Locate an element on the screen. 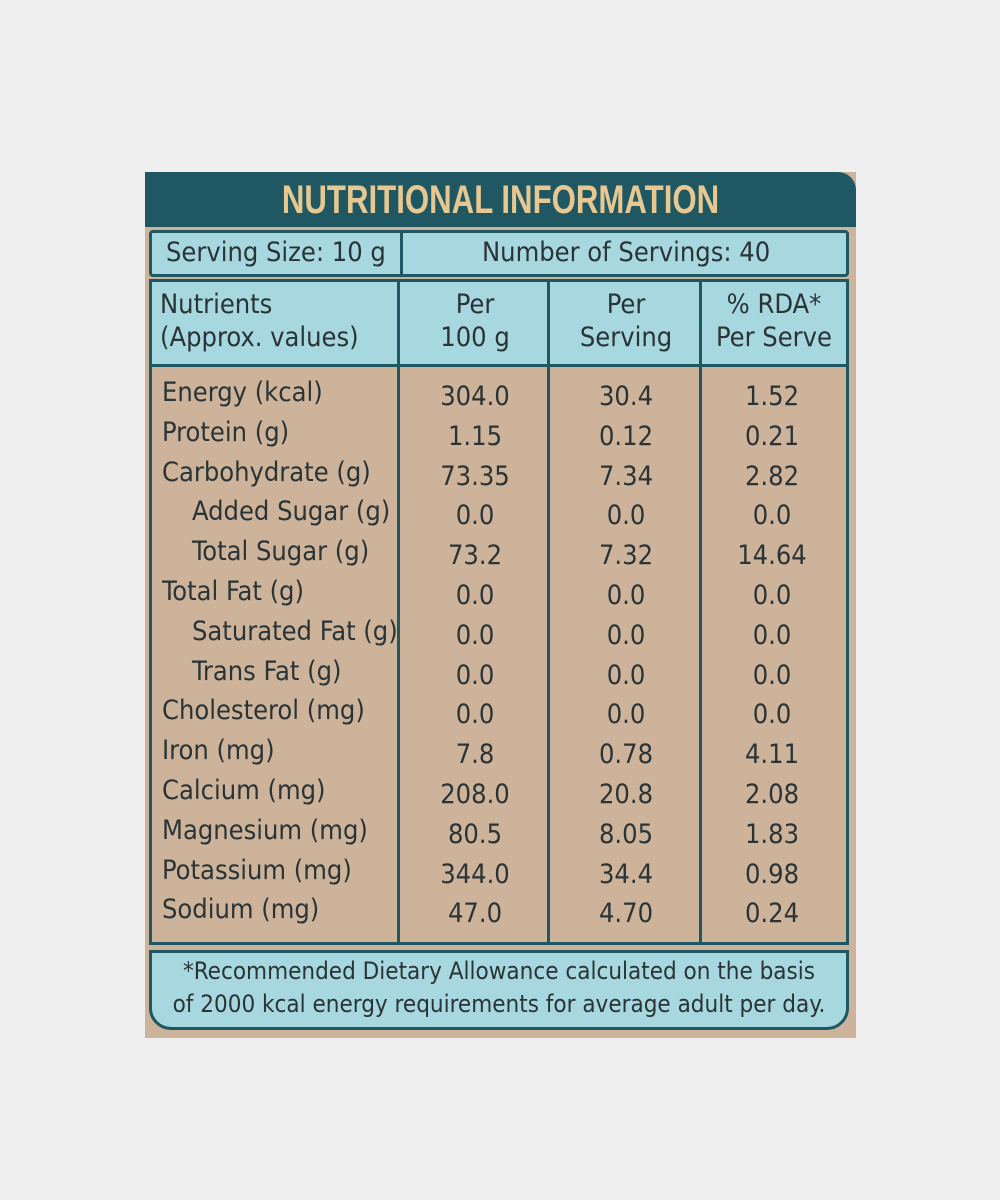 This screenshot has width=1000, height=1200. table-row: Magnesium (mg) 80.5 8.05 1.83 is located at coordinates (502, 831).